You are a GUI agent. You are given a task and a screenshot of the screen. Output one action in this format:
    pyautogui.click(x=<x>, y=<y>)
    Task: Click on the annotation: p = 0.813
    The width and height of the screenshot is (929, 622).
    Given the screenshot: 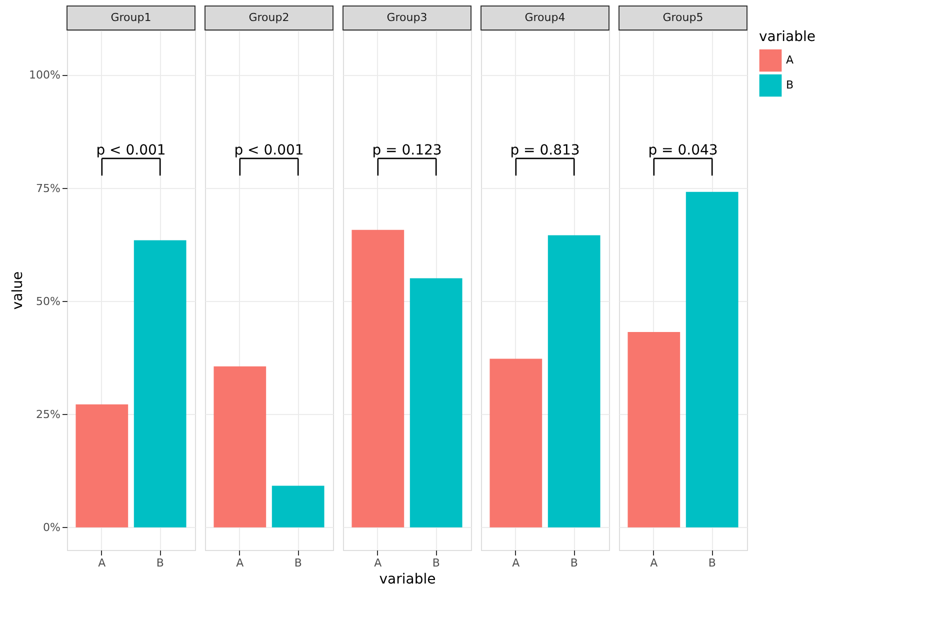 What is the action you would take?
    pyautogui.click(x=545, y=150)
    